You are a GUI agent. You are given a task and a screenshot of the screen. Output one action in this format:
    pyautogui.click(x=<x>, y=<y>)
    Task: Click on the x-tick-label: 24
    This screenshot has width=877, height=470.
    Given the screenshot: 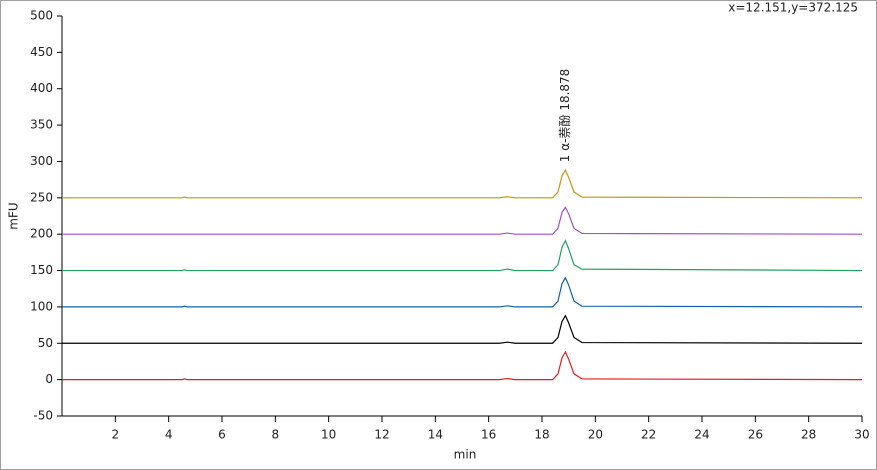 What is the action you would take?
    pyautogui.click(x=701, y=435)
    